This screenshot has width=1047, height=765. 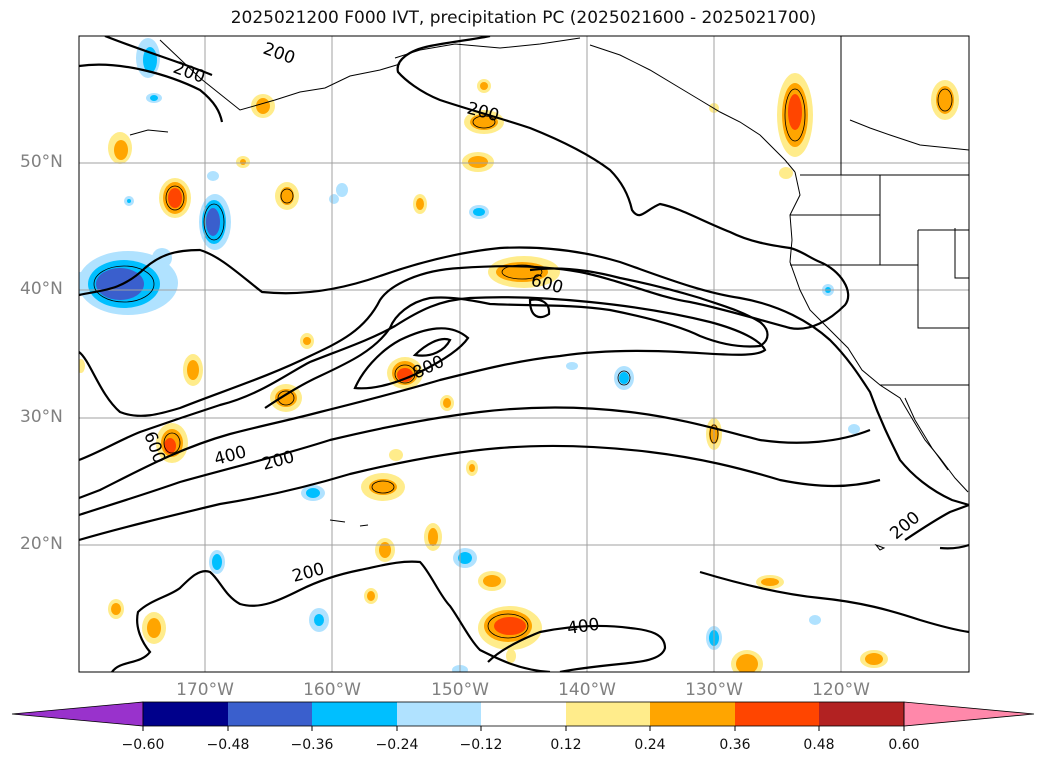 What do you see at coordinates (312, 745) in the screenshot?
I see `colorbar-tick-label: −0.36` at bounding box center [312, 745].